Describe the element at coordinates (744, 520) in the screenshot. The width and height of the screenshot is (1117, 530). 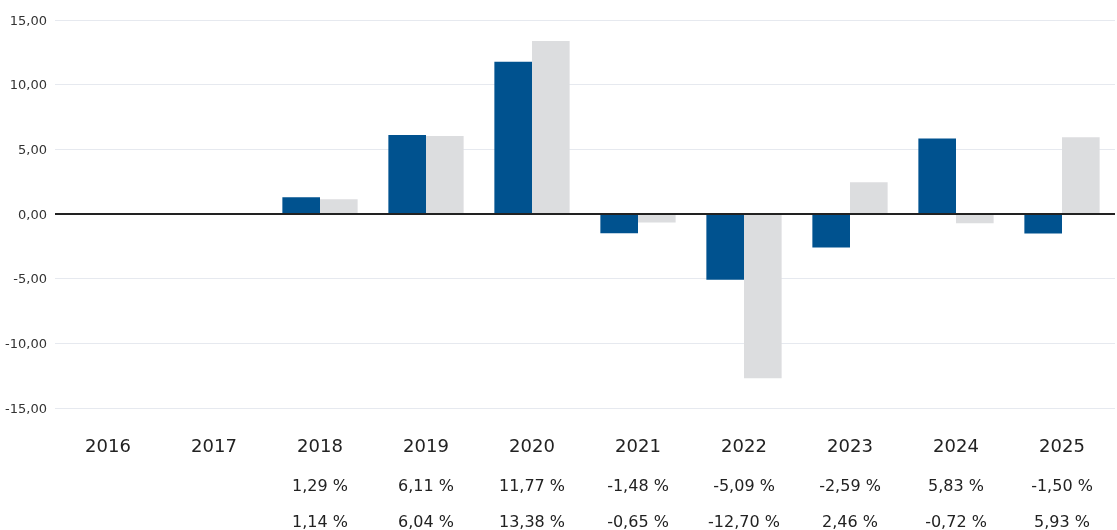
I see `data-label: -12,70 %` at that location.